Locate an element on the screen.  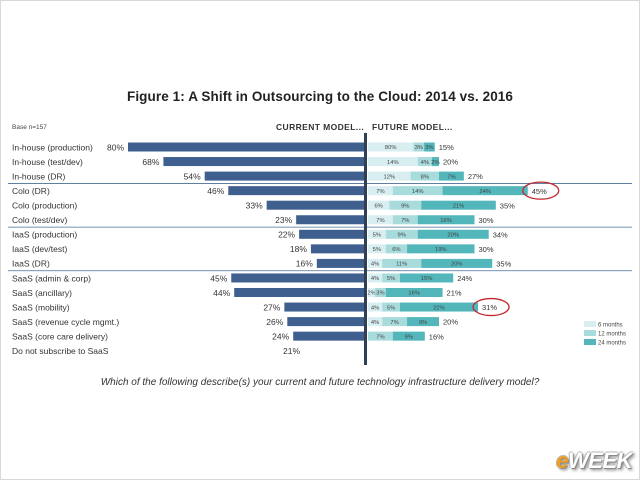
category-label: SaaS (ancillary) is located at coordinates (42, 293).